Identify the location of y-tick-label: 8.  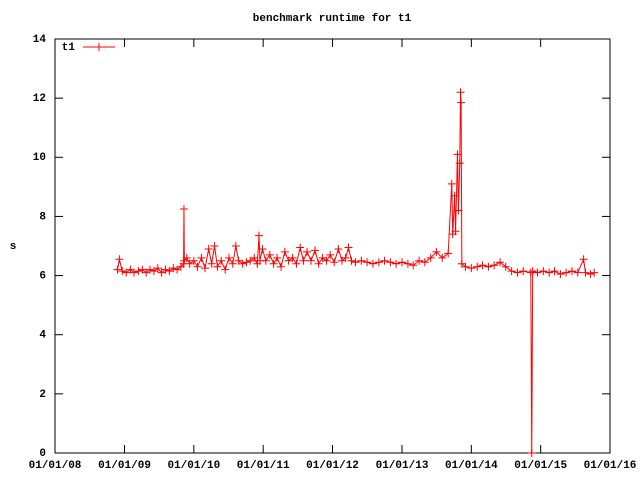
(42, 217).